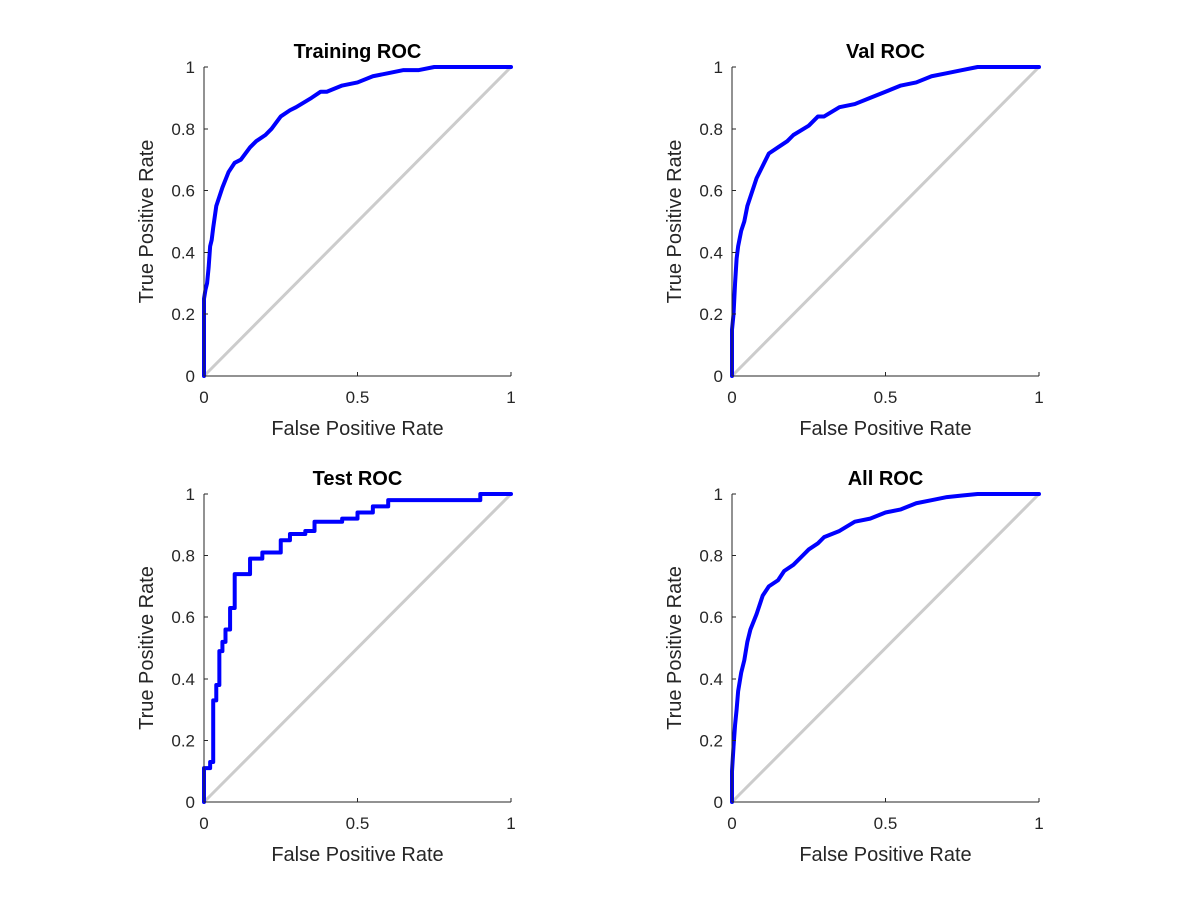 The width and height of the screenshot is (1200, 900). I want to click on val-roc-y-tick-label: 0.4, so click(711, 252).